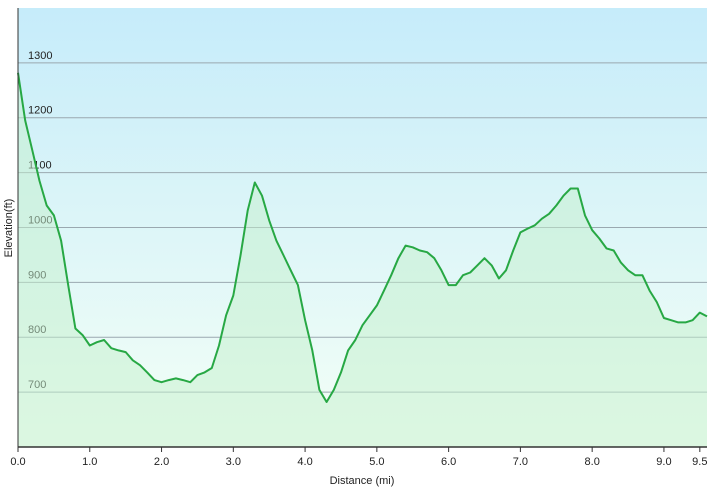  Describe the element at coordinates (89, 462) in the screenshot. I see `x-tick-label: 1.0` at that location.